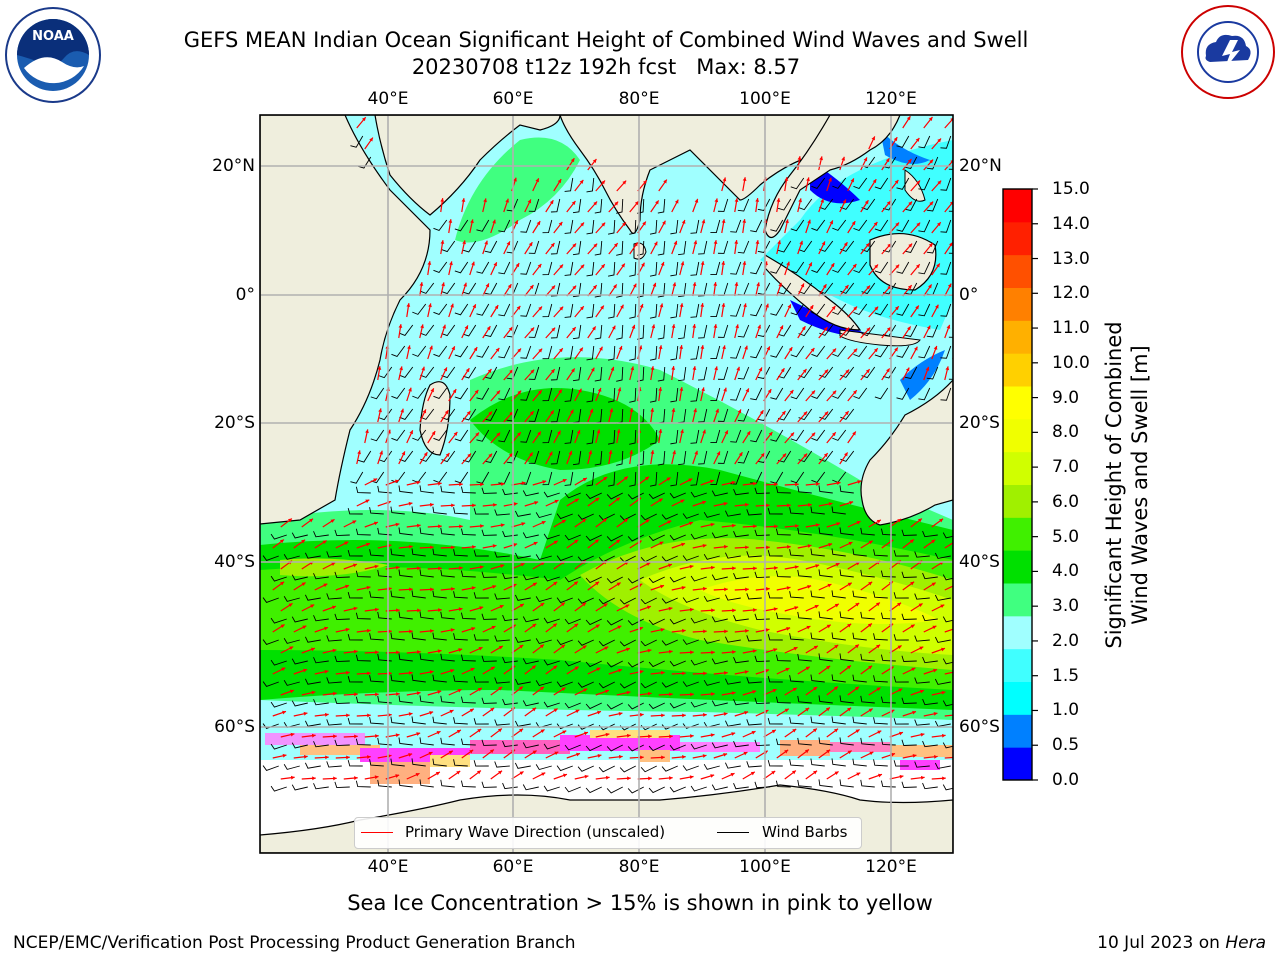 The height and width of the screenshot is (960, 1280). What do you see at coordinates (639, 867) in the screenshot?
I see `lon-label-bottom-80e: 80°E` at bounding box center [639, 867].